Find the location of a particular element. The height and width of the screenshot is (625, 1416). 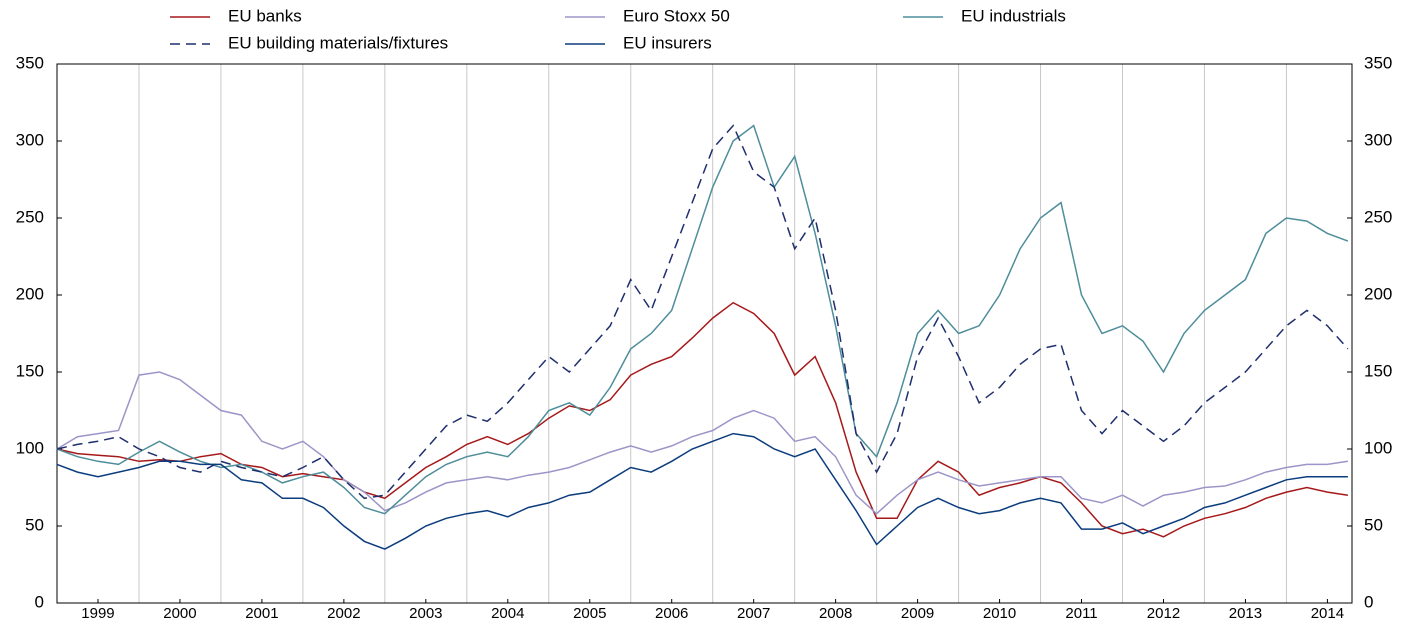

legend-label: EU building materials/fixtures is located at coordinates (338, 42).